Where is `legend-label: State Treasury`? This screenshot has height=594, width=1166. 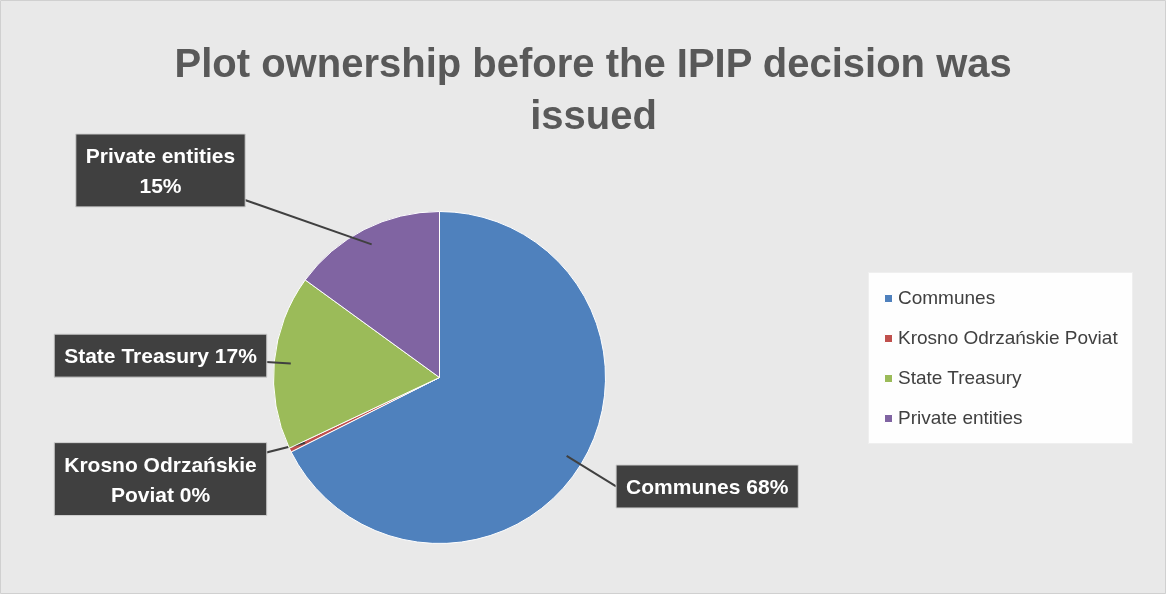 legend-label: State Treasury is located at coordinates (960, 378).